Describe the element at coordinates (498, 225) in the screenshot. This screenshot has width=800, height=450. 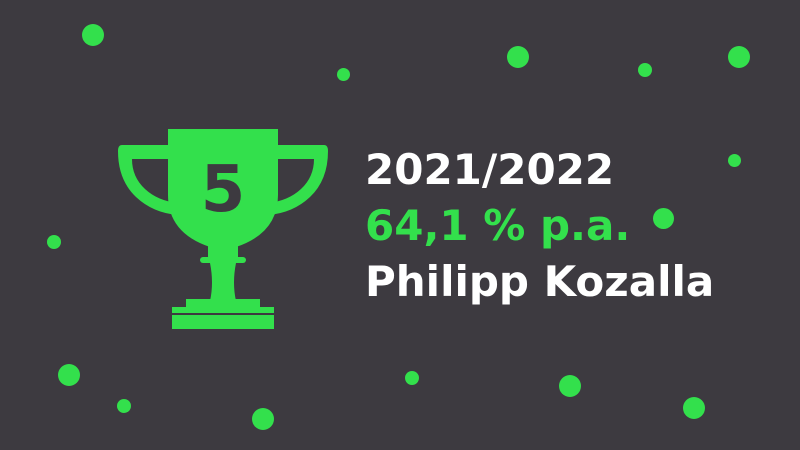
I see `performance-label: 64,1 % p.a.` at that location.